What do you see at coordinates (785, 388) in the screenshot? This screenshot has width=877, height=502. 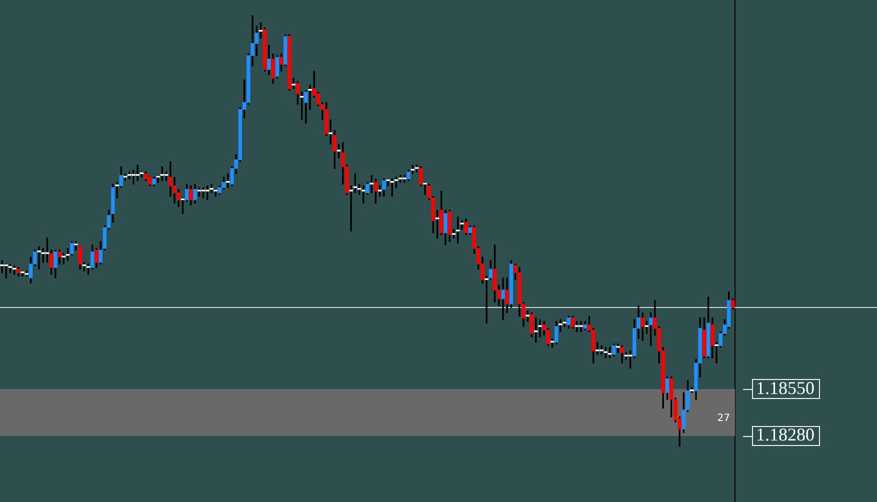 I see `y-tick-label: 1.18550` at bounding box center [785, 388].